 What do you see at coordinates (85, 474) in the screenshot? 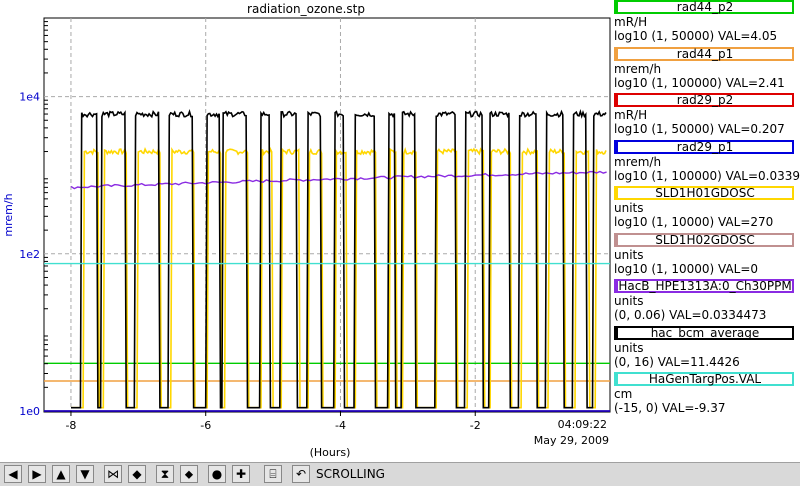
I see `arrow-down-icon: ▼` at bounding box center [85, 474].